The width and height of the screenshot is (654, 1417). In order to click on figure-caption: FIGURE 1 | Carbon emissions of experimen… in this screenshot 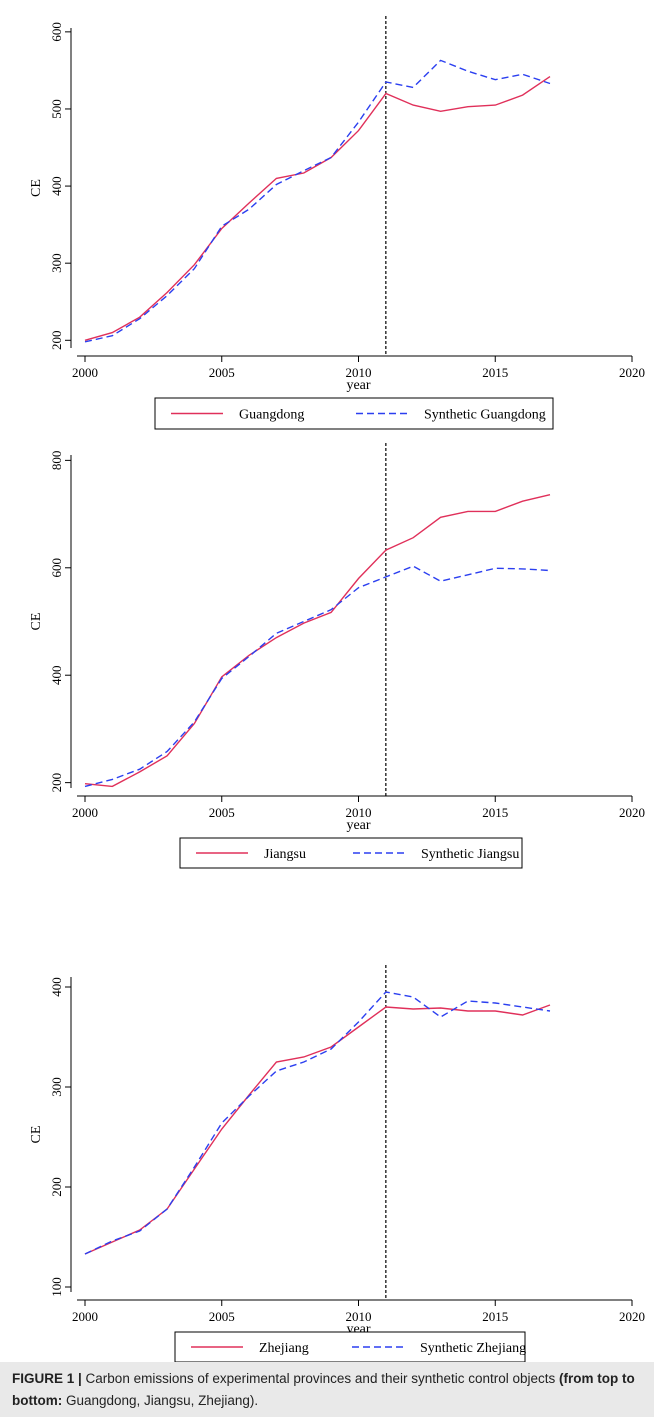, I will do `click(330, 1390)`.